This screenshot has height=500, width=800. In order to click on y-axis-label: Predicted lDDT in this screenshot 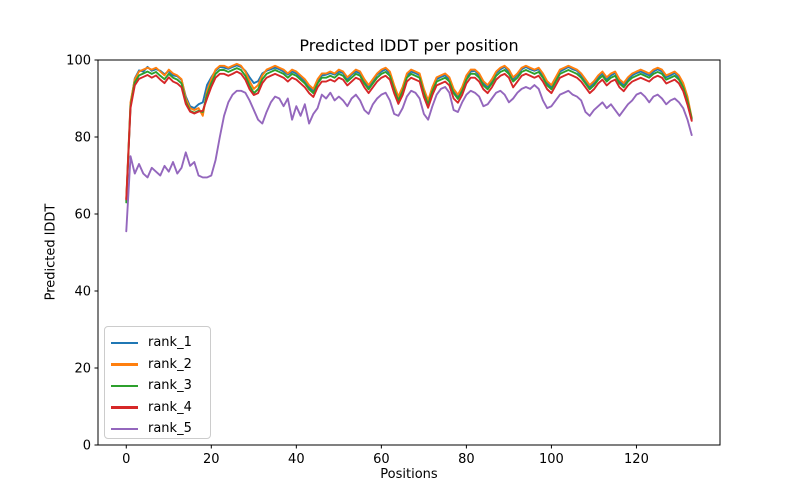, I will do `click(51, 252)`.